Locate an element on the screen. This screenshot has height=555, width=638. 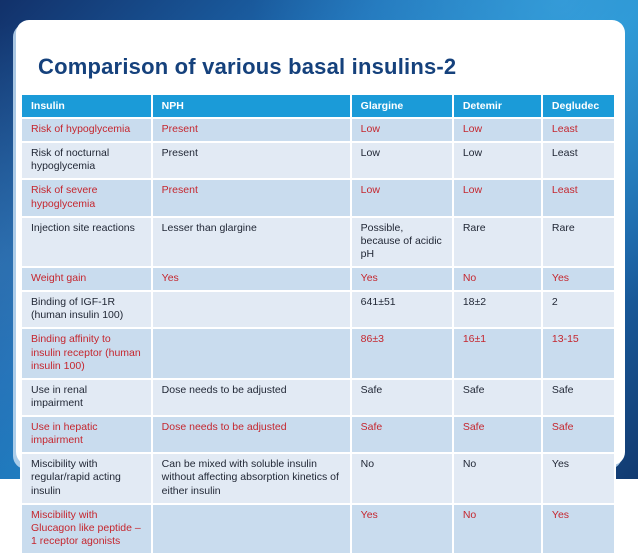
row-label-cell: Use in renal impairment is located at coordinates (86, 397).